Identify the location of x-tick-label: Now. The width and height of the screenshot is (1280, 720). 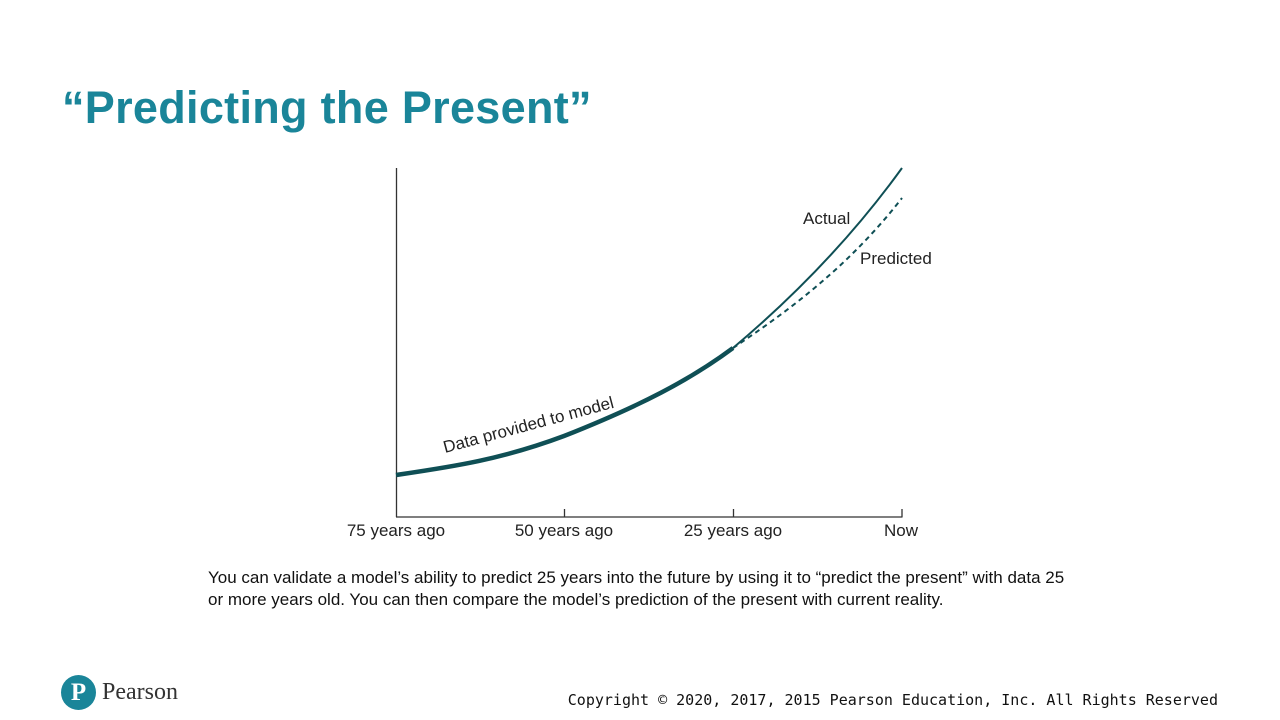
(901, 530).